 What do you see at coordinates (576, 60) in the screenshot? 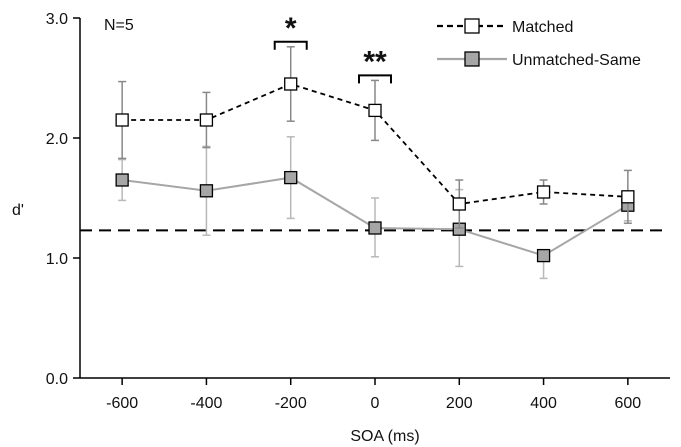
I see `legend-label: Unmatched-Same` at bounding box center [576, 60].